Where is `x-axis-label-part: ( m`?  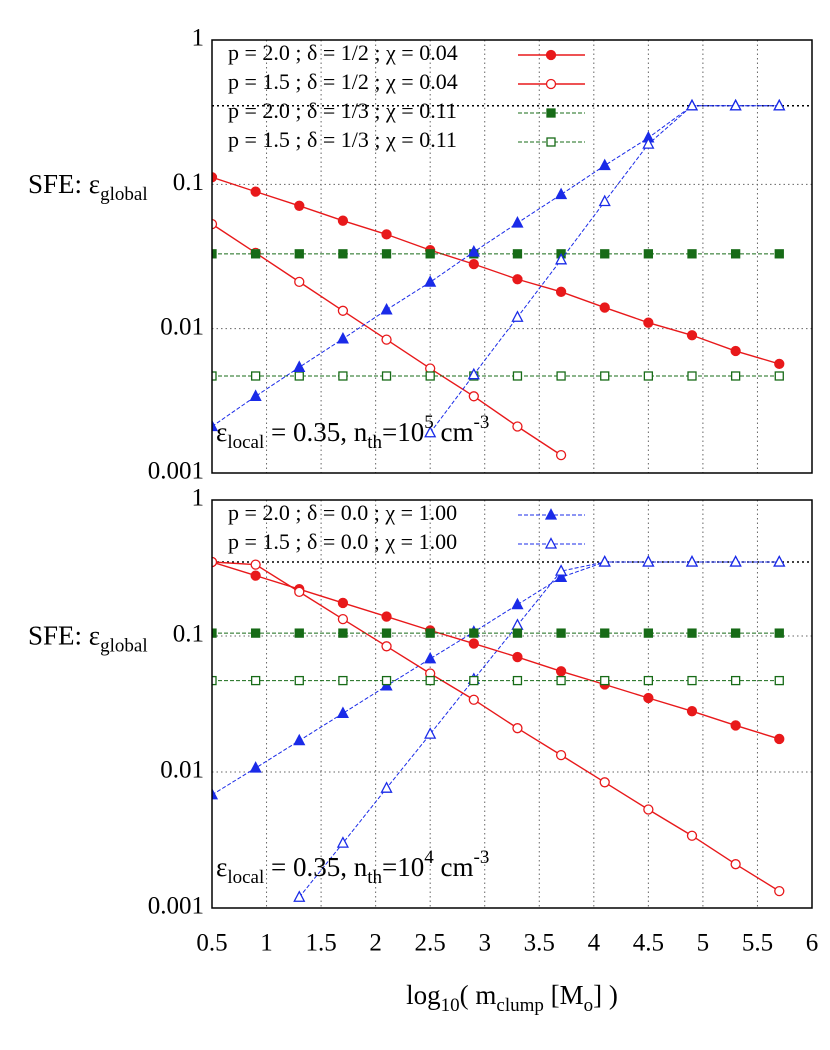 x-axis-label-part: ( m is located at coordinates (478, 995).